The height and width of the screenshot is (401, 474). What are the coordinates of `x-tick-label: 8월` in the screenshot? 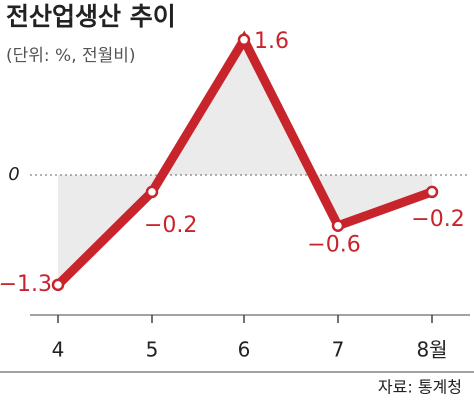 It's located at (431, 350).